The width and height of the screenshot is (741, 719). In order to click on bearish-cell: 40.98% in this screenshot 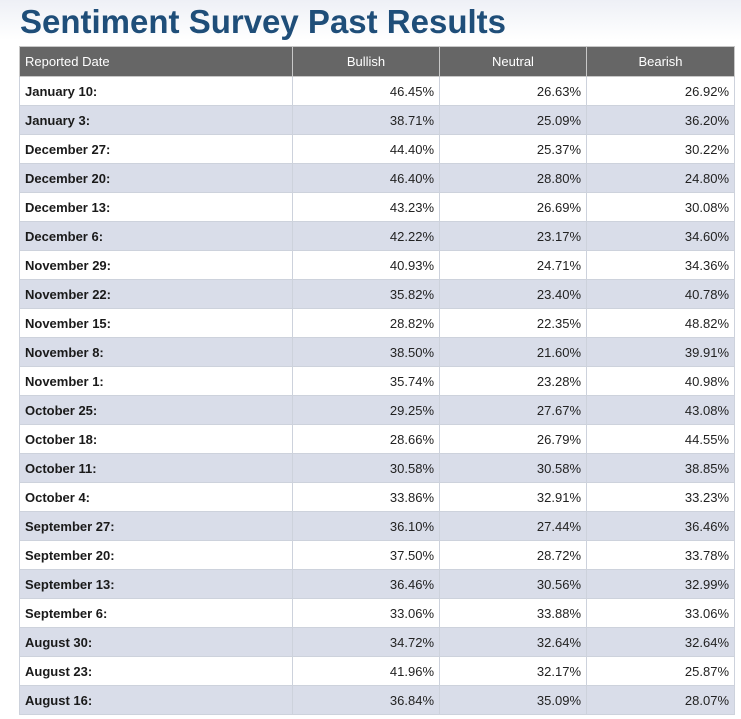, I will do `click(660, 381)`.